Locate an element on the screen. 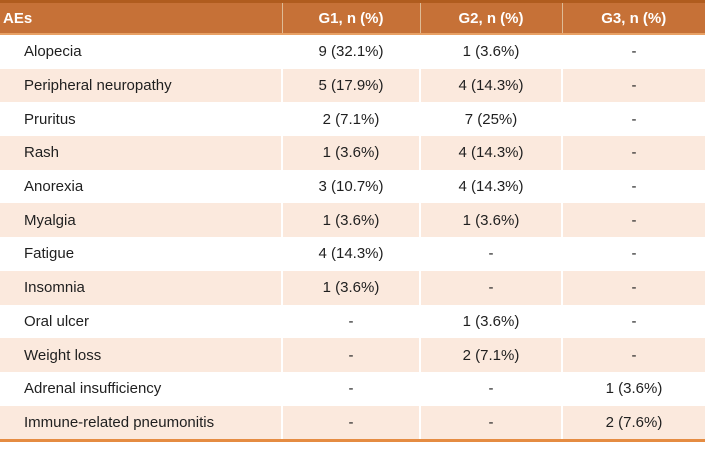 Image resolution: width=705 pixels, height=449 pixels. ae-name-cell: Oral ulcer is located at coordinates (57, 321).